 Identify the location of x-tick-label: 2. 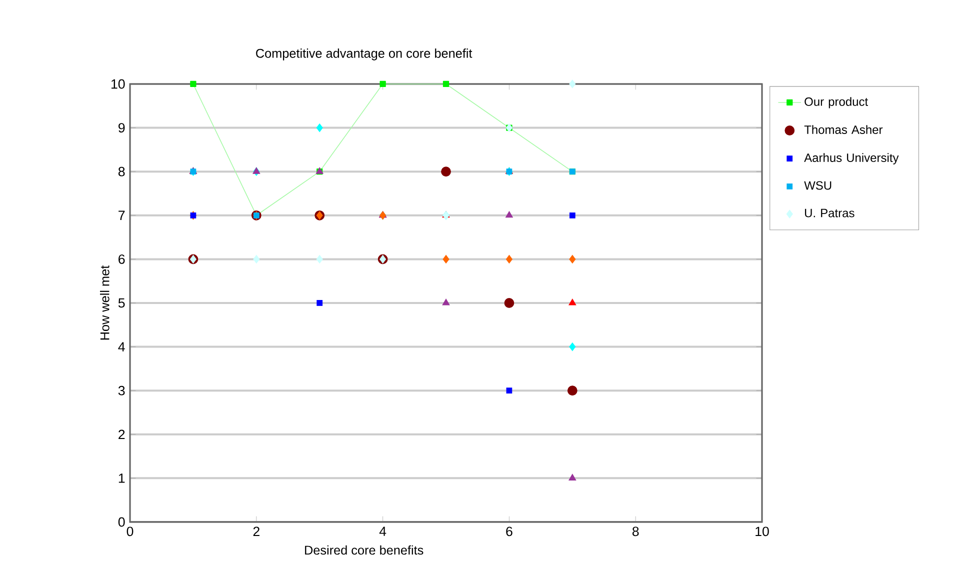
(256, 531).